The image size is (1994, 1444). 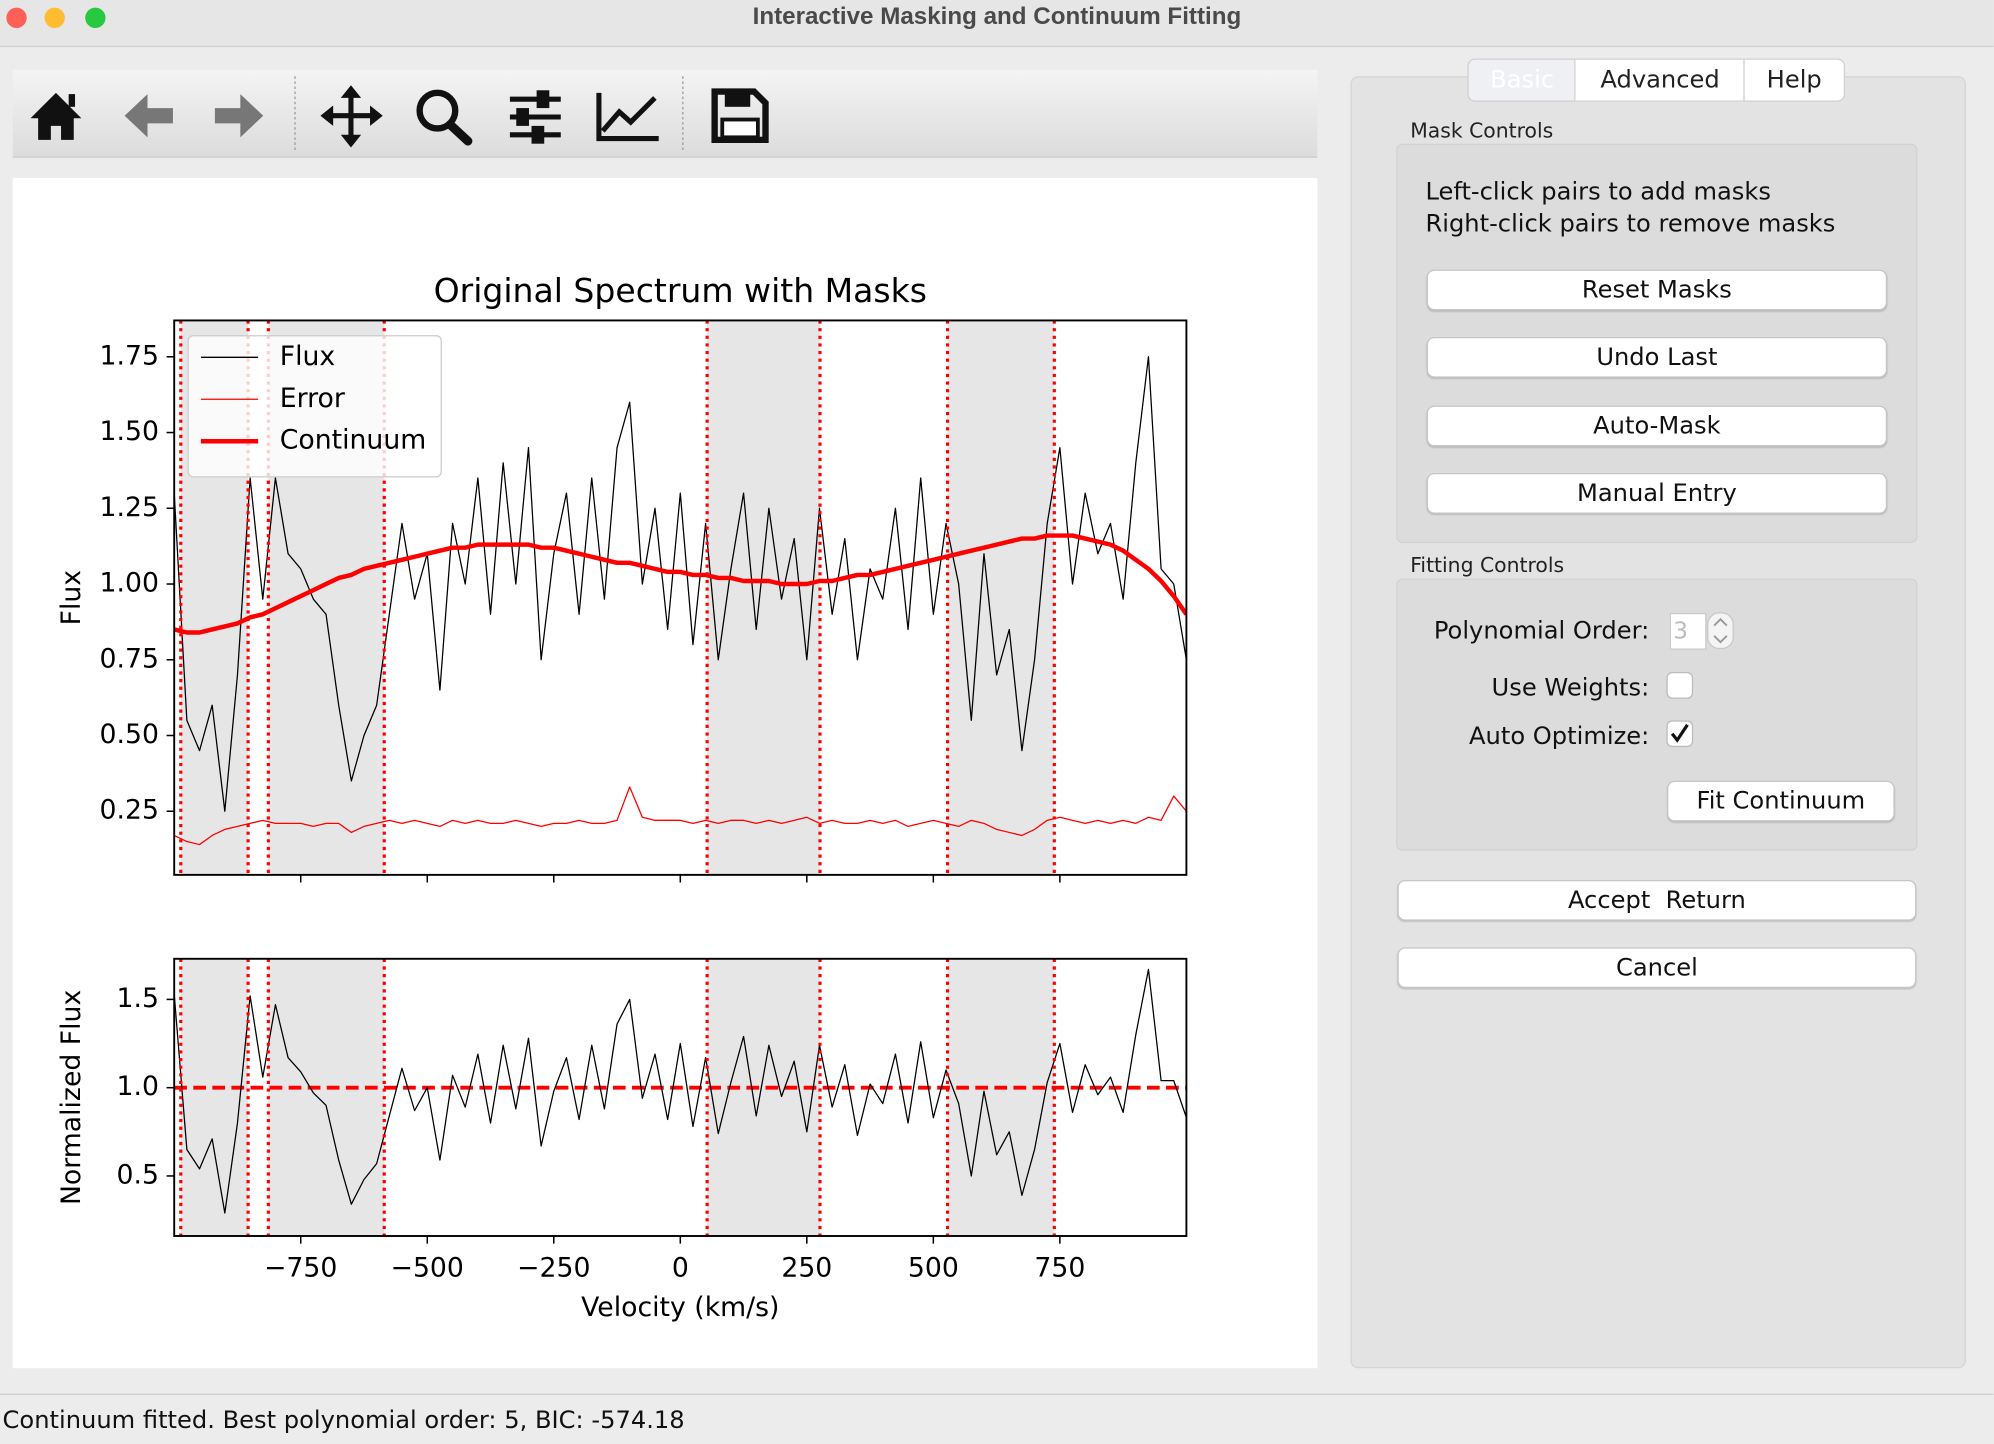 I want to click on check-mark, so click(x=1679, y=733).